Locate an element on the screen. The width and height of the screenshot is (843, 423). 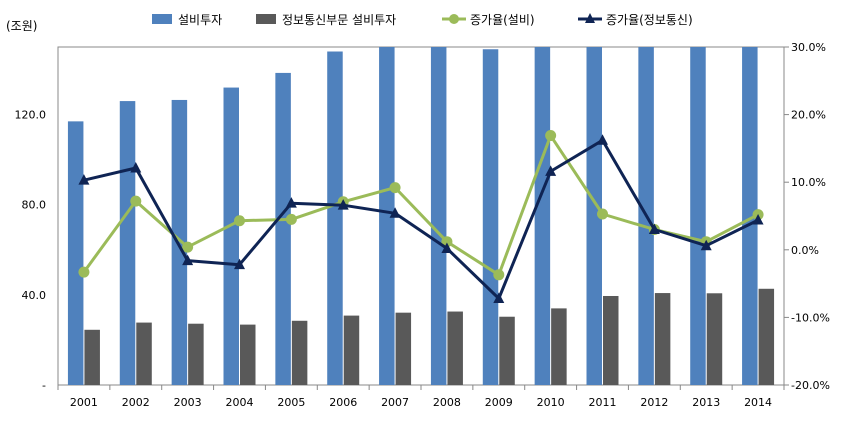
point-ict-growth-2006 is located at coordinates (343, 204).